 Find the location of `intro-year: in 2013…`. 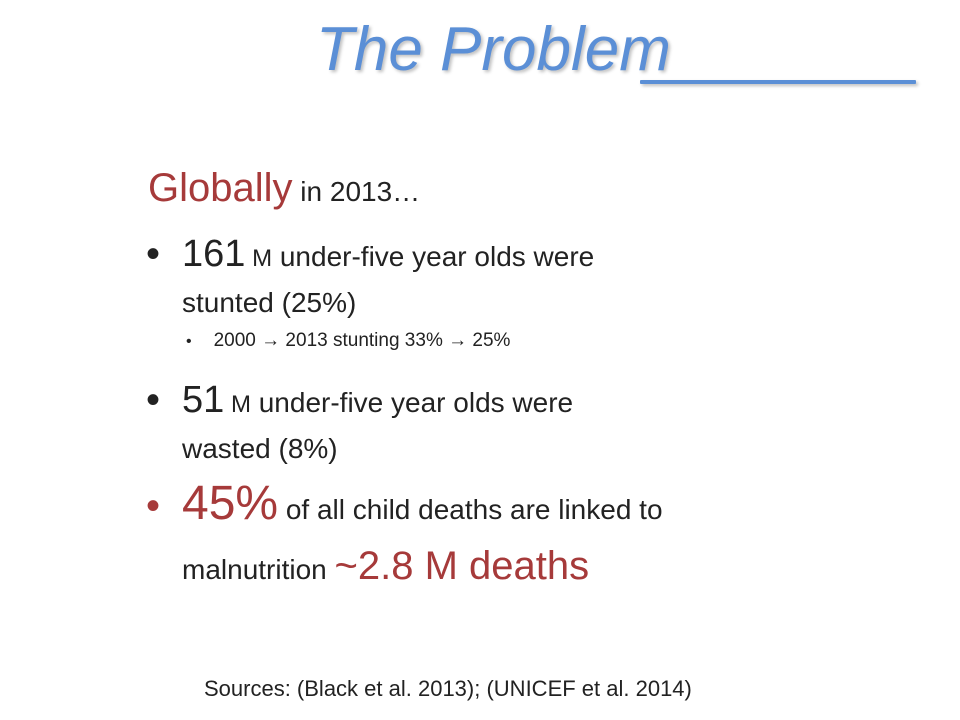

intro-year: in 2013… is located at coordinates (356, 191).